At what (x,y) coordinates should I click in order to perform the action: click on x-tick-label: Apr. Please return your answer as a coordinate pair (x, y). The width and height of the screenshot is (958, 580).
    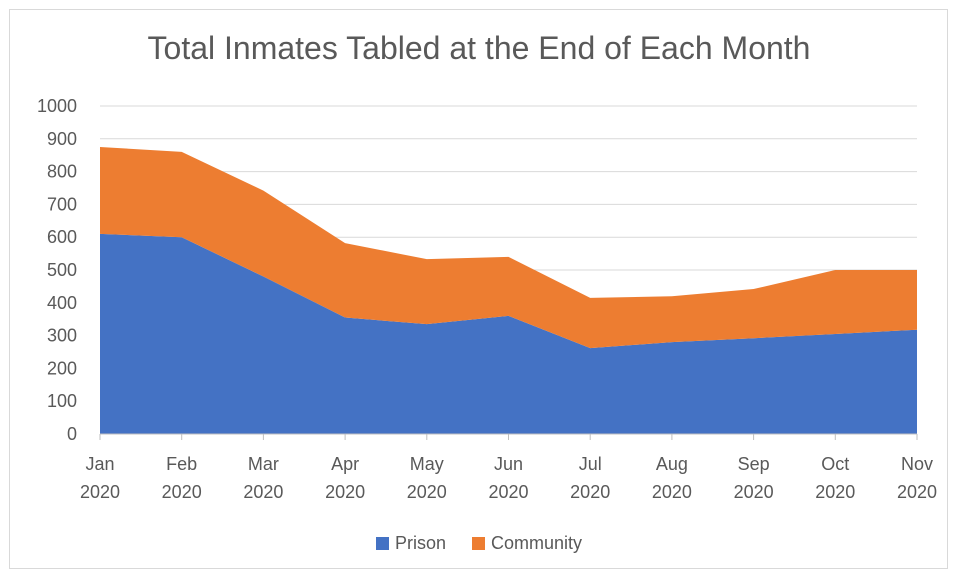
    Looking at the image, I should click on (345, 464).